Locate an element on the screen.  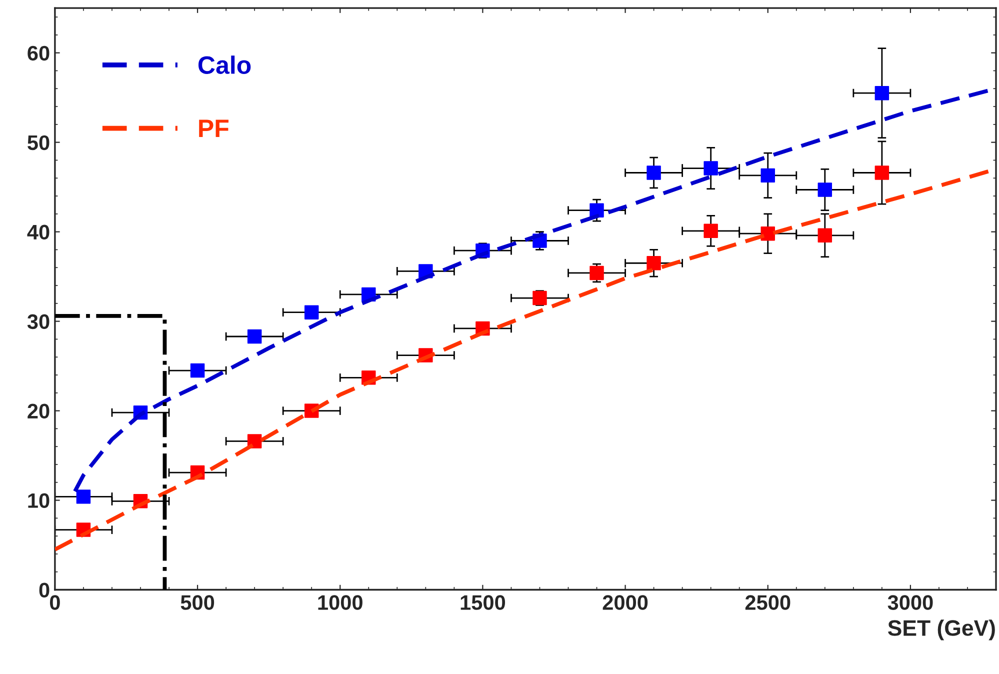
y-tick-label: 0 is located at coordinates (44, 590).